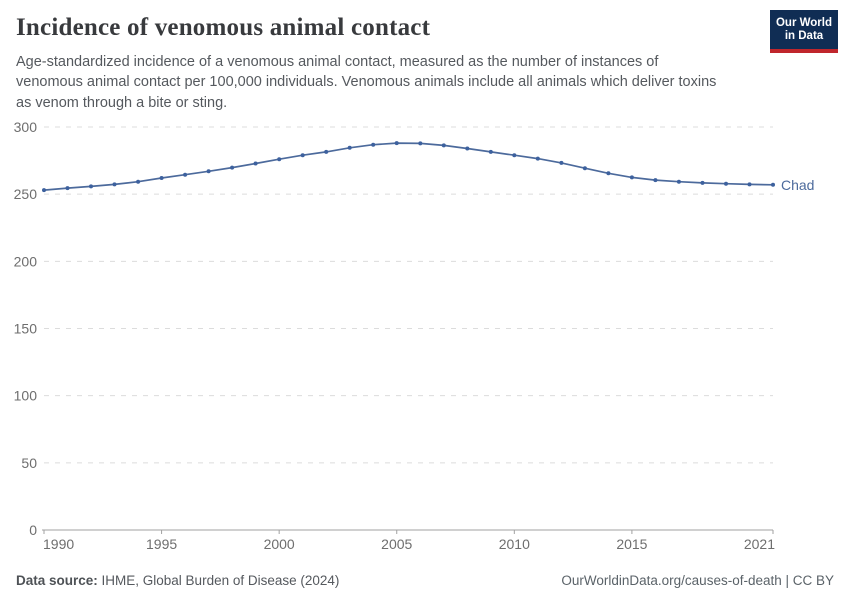 The width and height of the screenshot is (850, 600). I want to click on owid-logo: Our World in Data, so click(804, 31).